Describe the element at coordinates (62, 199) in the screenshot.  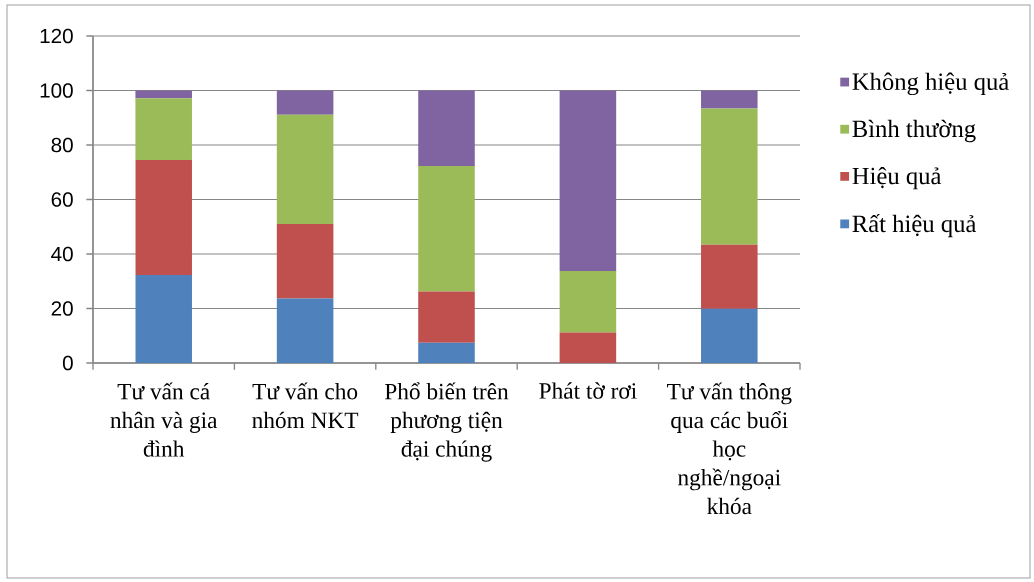
I see `y-tick-label: 60` at that location.